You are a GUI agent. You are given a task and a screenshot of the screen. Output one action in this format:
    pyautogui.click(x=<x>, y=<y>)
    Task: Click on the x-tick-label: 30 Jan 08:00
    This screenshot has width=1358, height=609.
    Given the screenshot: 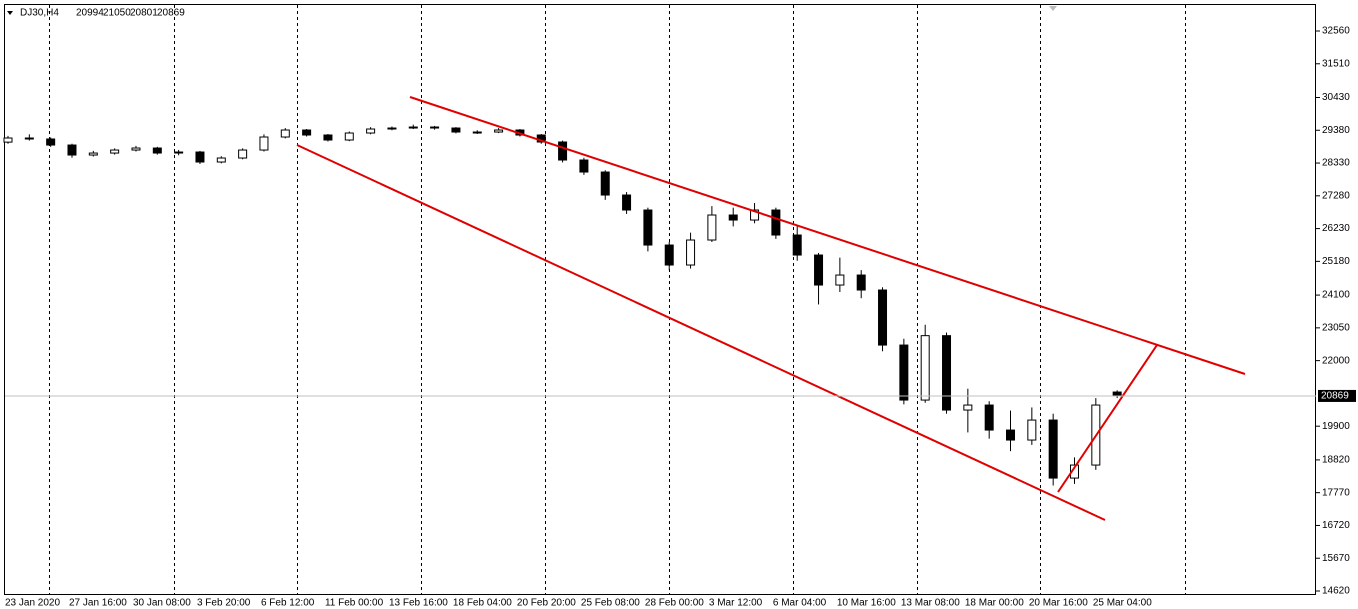 What is the action you would take?
    pyautogui.click(x=162, y=603)
    